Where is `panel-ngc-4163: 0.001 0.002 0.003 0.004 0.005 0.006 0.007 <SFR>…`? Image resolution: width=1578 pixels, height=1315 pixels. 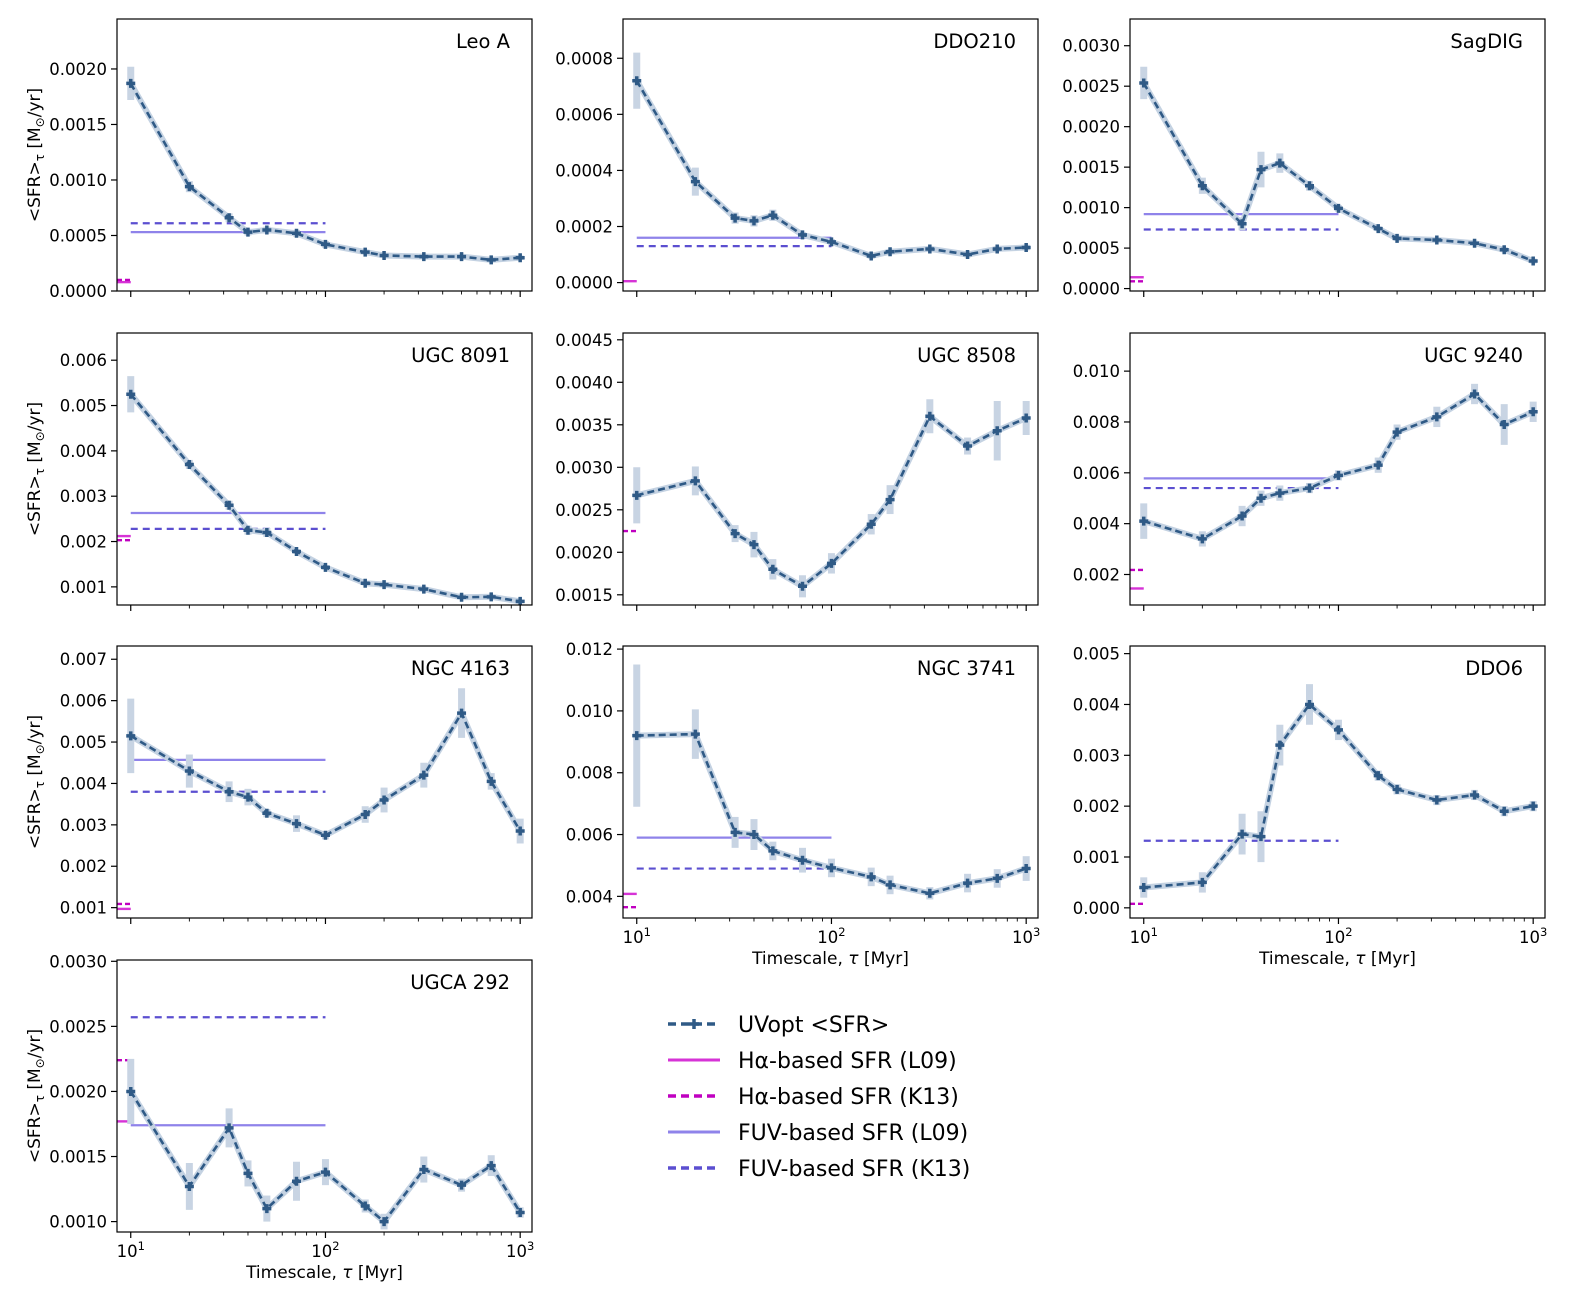 panel-ngc-4163: 0.001 0.002 0.003 0.004 0.005 0.006 0.007 <SFR>… is located at coordinates (279, 784).